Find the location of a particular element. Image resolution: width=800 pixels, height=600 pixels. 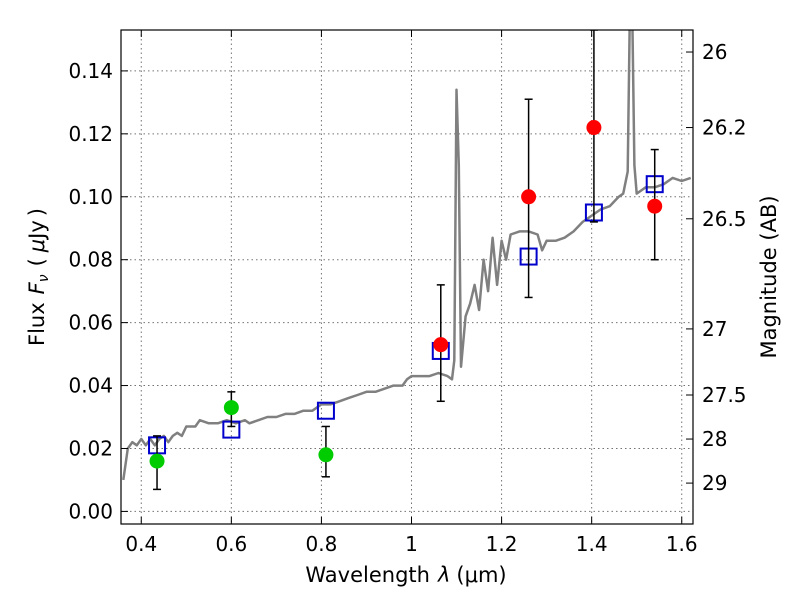

x-tick-label: 1.6 is located at coordinates (682, 544).